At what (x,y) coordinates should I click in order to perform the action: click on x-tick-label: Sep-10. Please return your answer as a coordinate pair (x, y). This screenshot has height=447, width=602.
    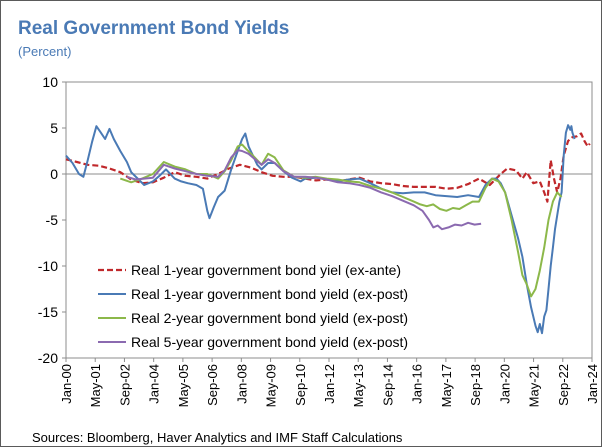
    Looking at the image, I should click on (300, 385).